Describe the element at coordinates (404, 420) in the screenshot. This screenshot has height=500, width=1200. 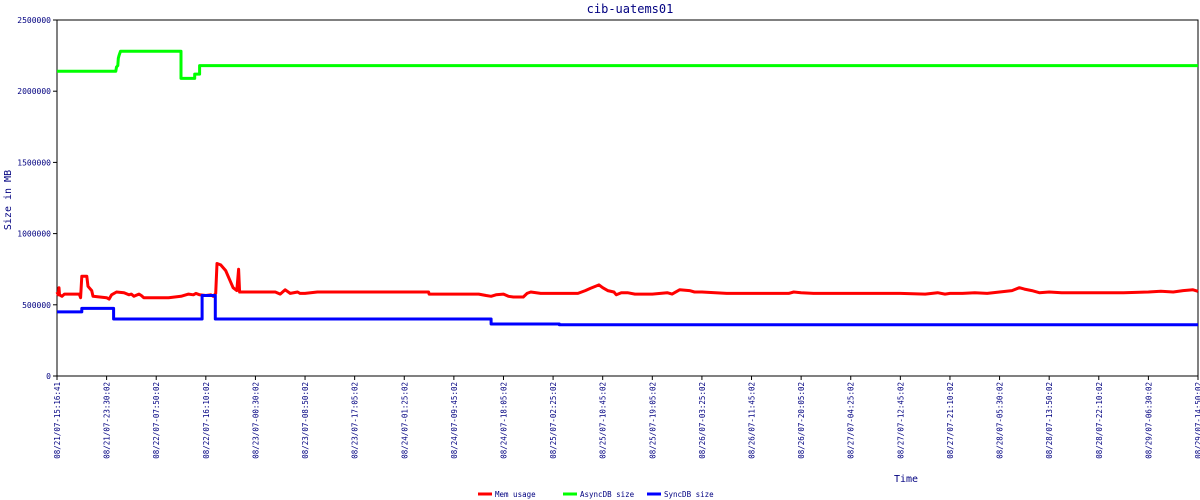
I see `x-tick-label: 08/24/07-01:25:02` at that location.